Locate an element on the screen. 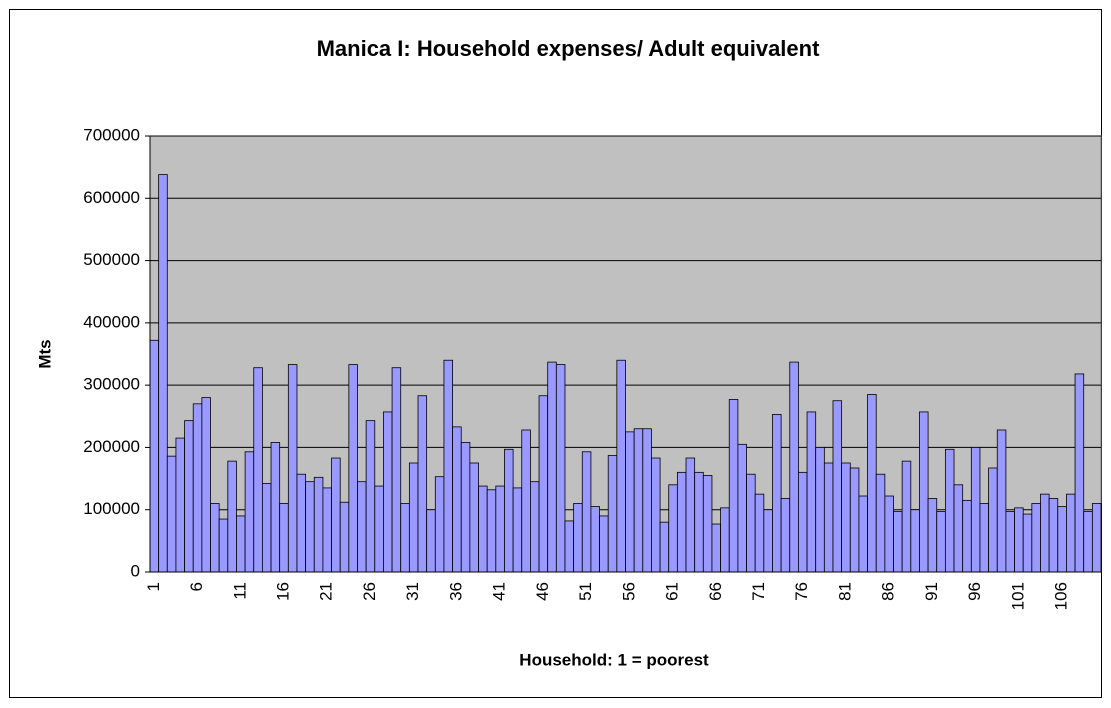  x-axis-label: Household: 1 = poorest is located at coordinates (614, 659).